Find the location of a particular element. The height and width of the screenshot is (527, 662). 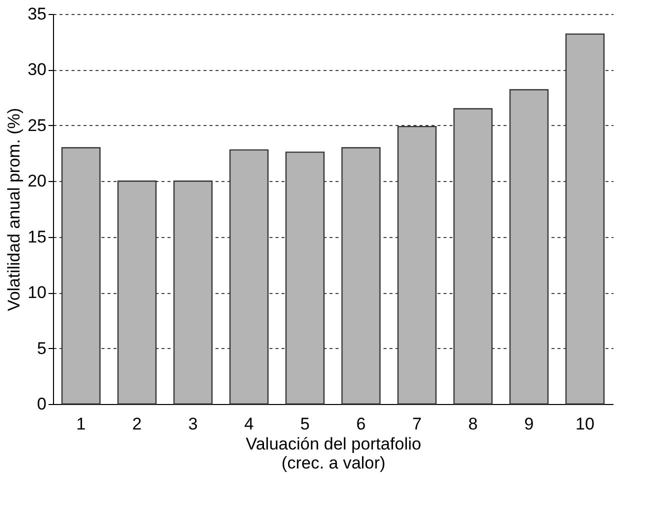

x-tick-label: 7 is located at coordinates (417, 424).